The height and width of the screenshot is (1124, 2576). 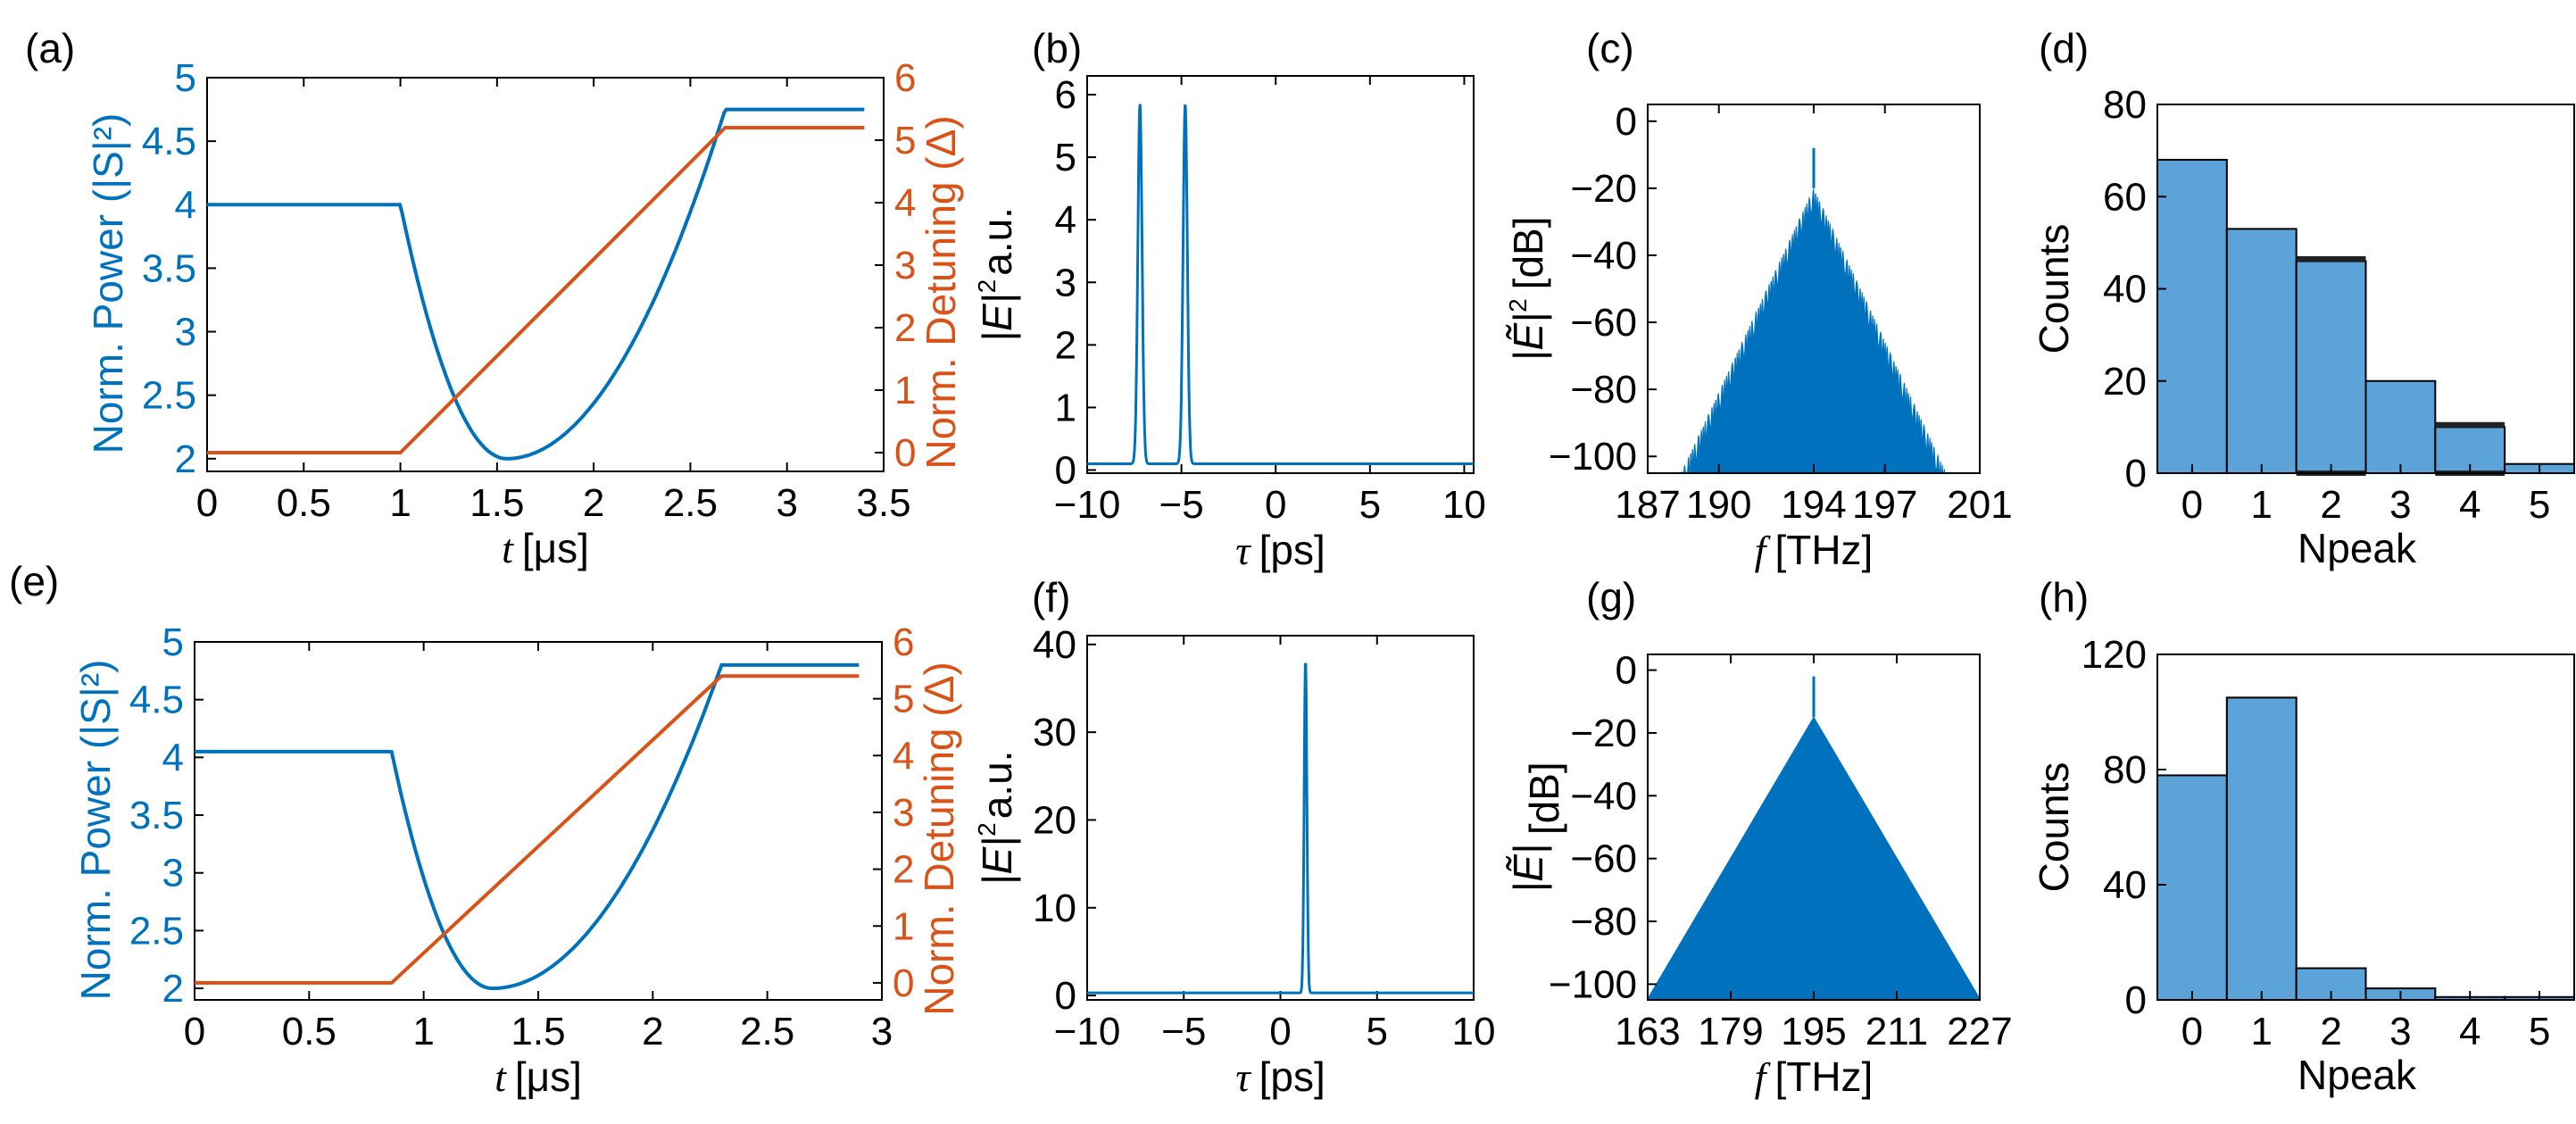 I want to click on x-tick-label: 195, so click(x=1813, y=1031).